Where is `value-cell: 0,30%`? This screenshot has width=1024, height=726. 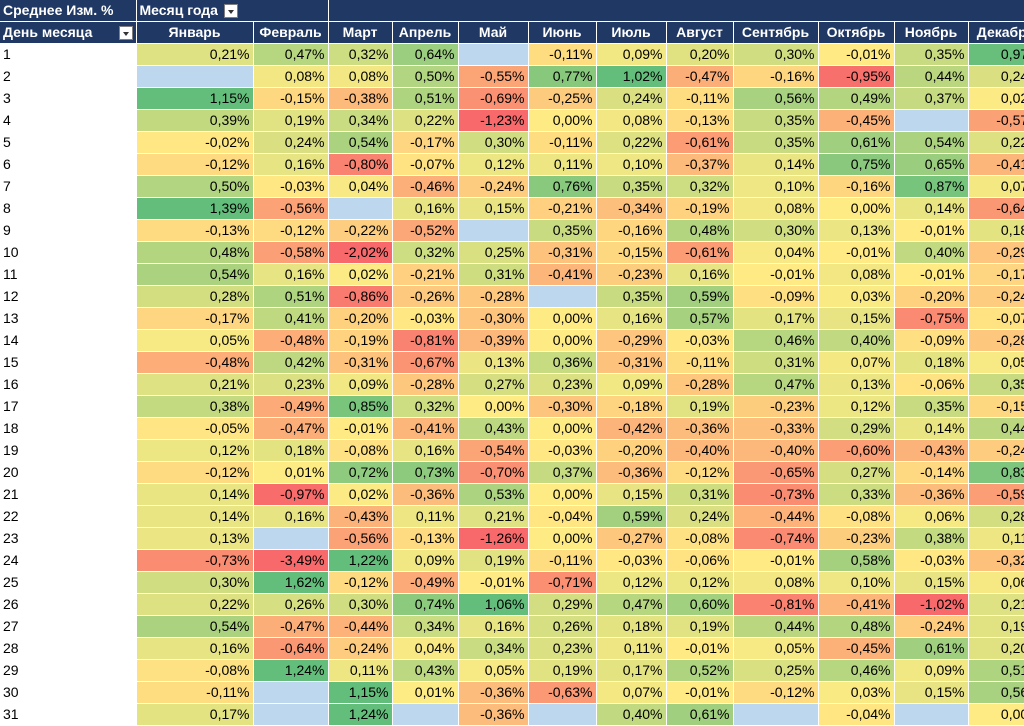
value-cell: 0,30% is located at coordinates (493, 142).